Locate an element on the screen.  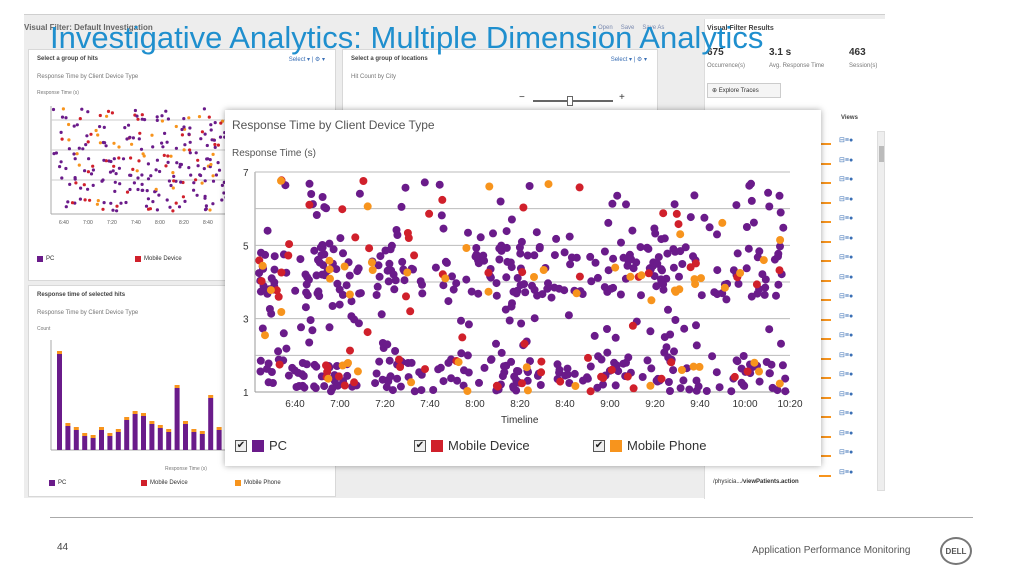
hits-legend-mobile-device: Mobile Device is located at coordinates (158, 259).